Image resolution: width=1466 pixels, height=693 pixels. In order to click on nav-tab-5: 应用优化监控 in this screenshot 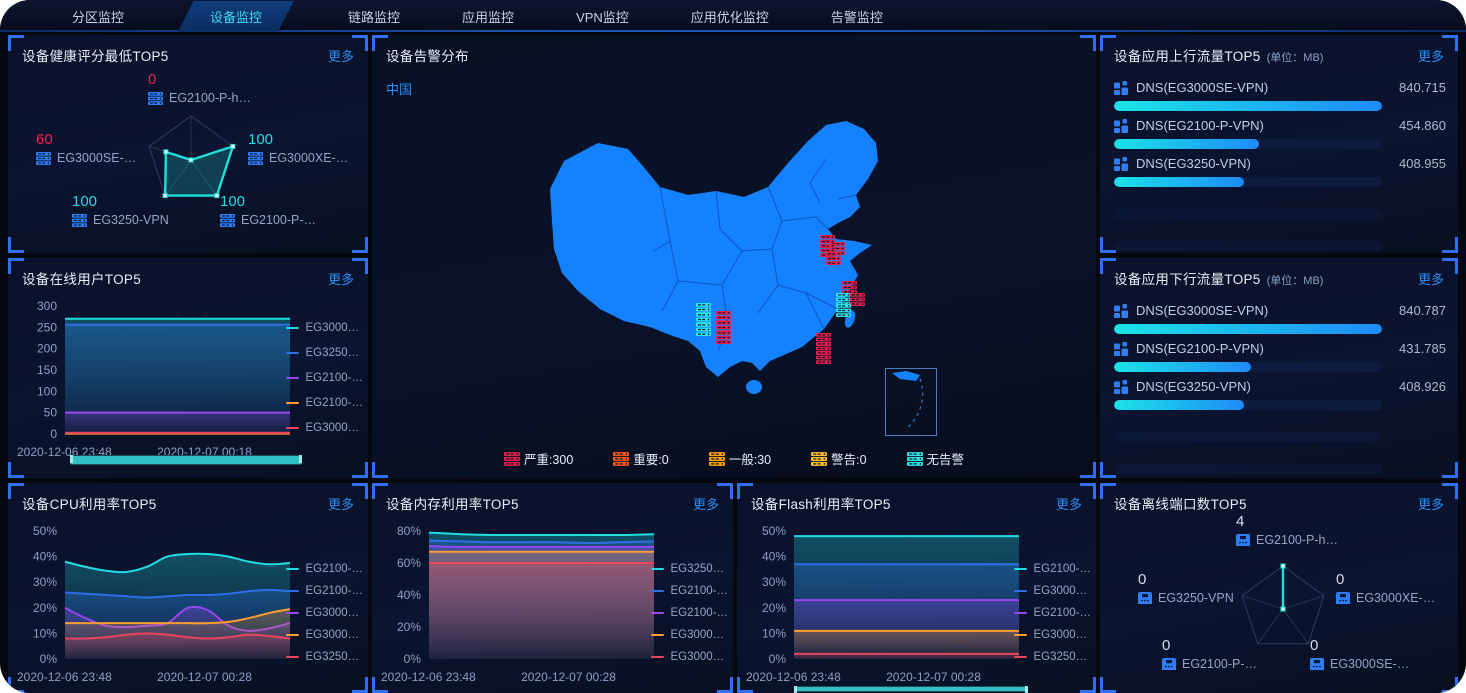, I will do `click(729, 17)`.